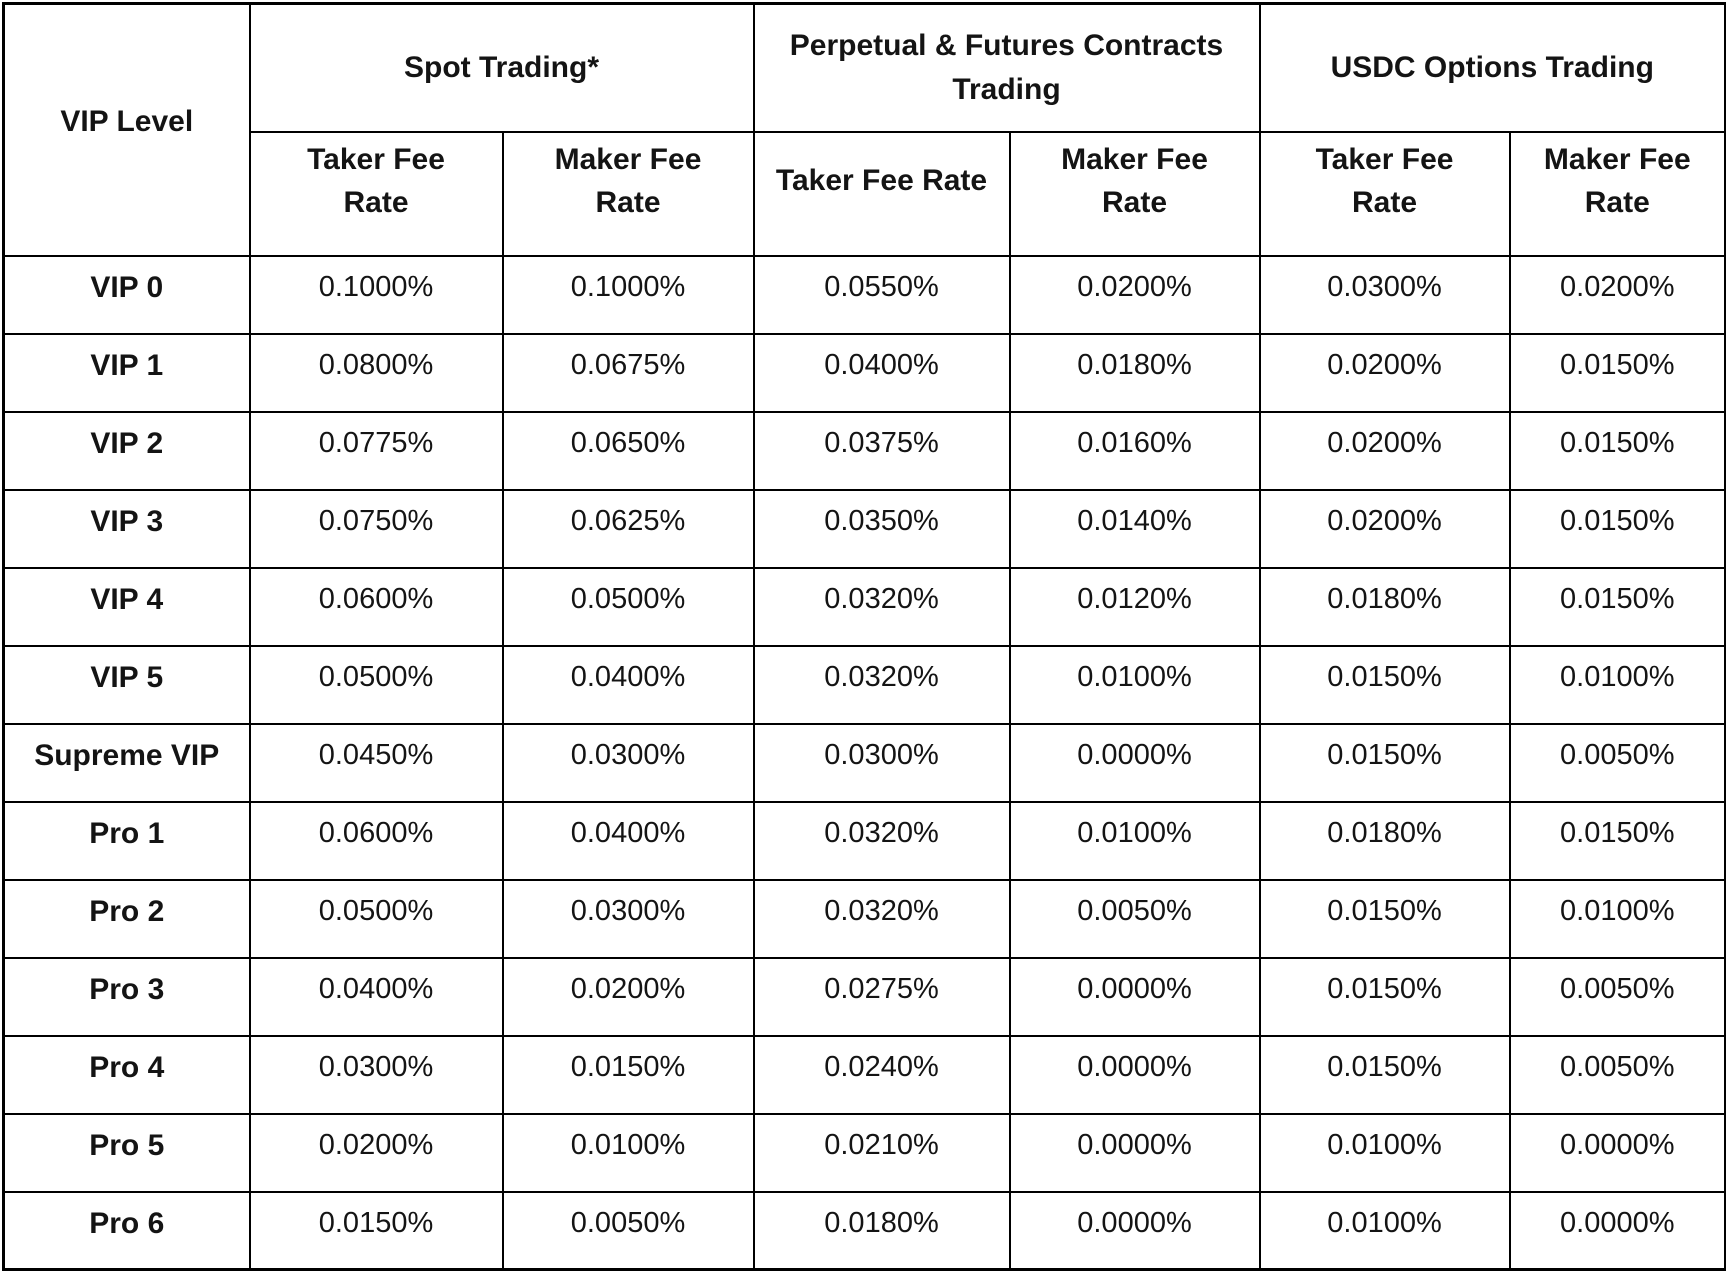  What do you see at coordinates (628, 996) in the screenshot?
I see `spot-maker-fee-cell: 0.0200%` at bounding box center [628, 996].